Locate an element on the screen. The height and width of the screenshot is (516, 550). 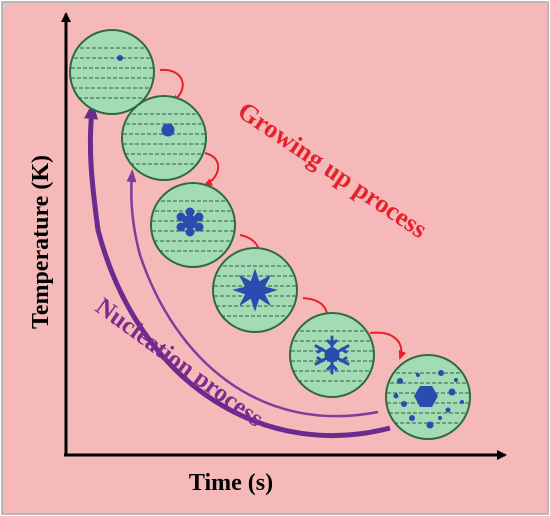
stage-4-circle is located at coordinates (255, 290).